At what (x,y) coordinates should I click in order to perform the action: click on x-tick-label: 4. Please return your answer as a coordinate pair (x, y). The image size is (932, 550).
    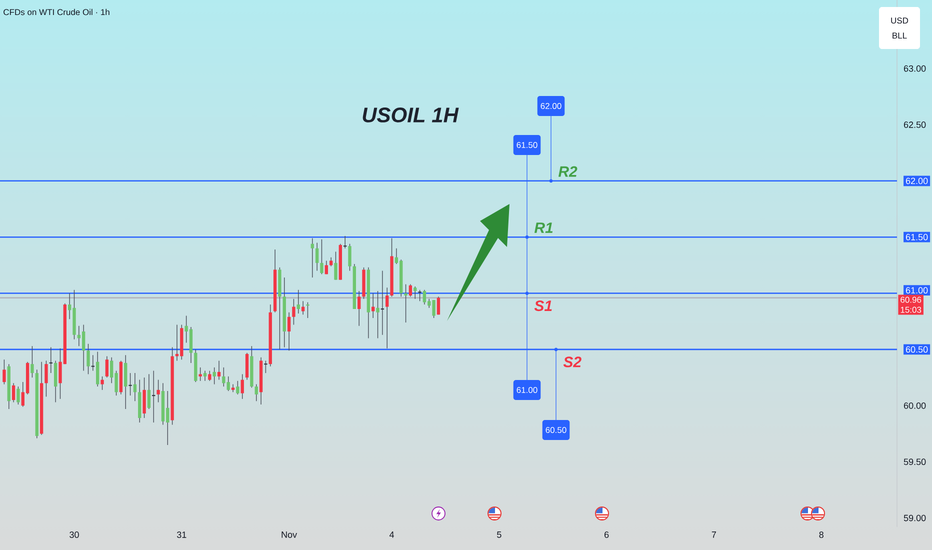
    Looking at the image, I should click on (391, 535).